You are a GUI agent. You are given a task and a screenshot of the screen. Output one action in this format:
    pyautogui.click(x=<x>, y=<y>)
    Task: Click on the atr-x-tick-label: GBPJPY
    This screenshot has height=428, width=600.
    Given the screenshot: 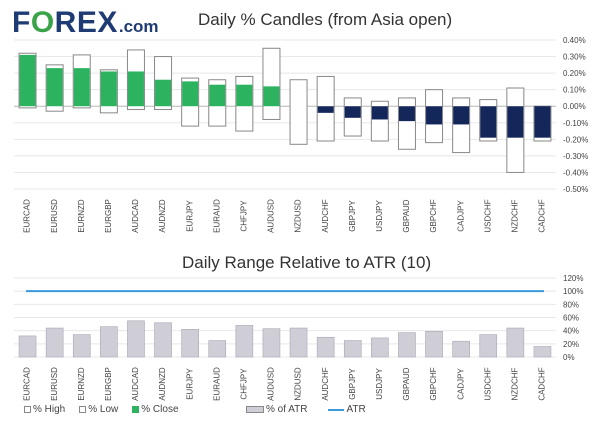 What is the action you would take?
    pyautogui.click(x=352, y=384)
    